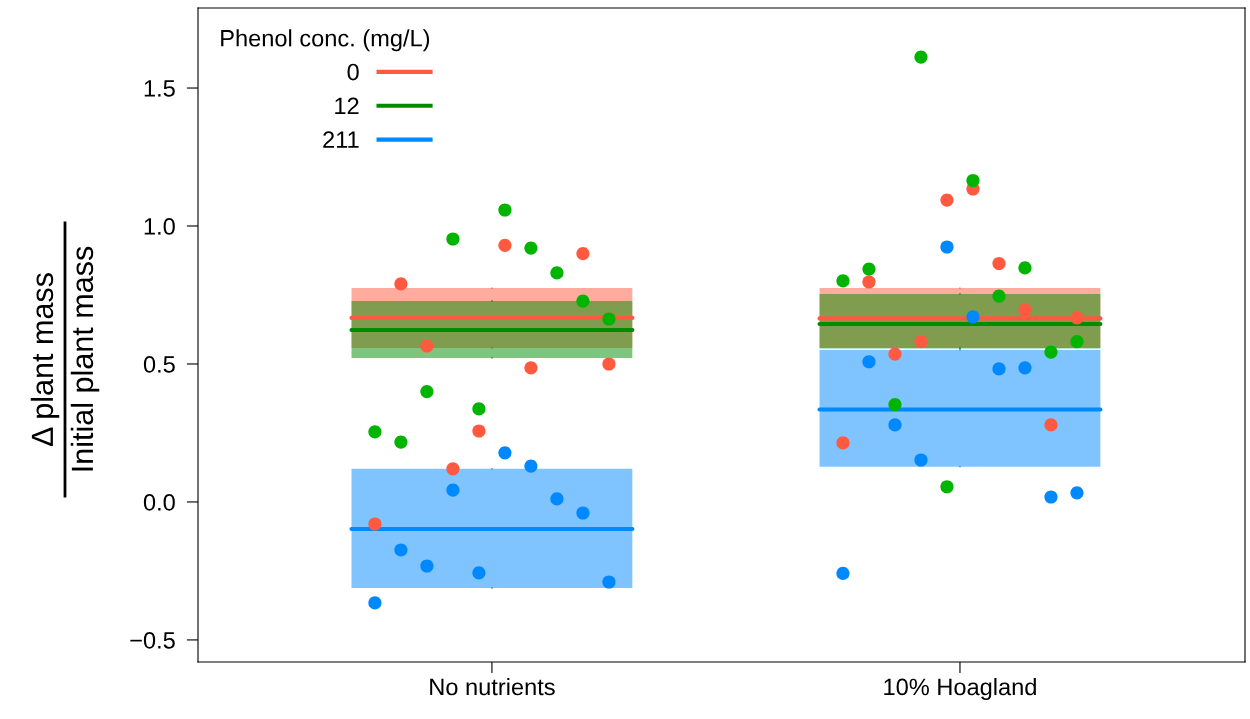 This screenshot has height=719, width=1250. Describe the element at coordinates (960, 688) in the screenshot. I see `x-tick-label: 10% Hoagland` at that location.